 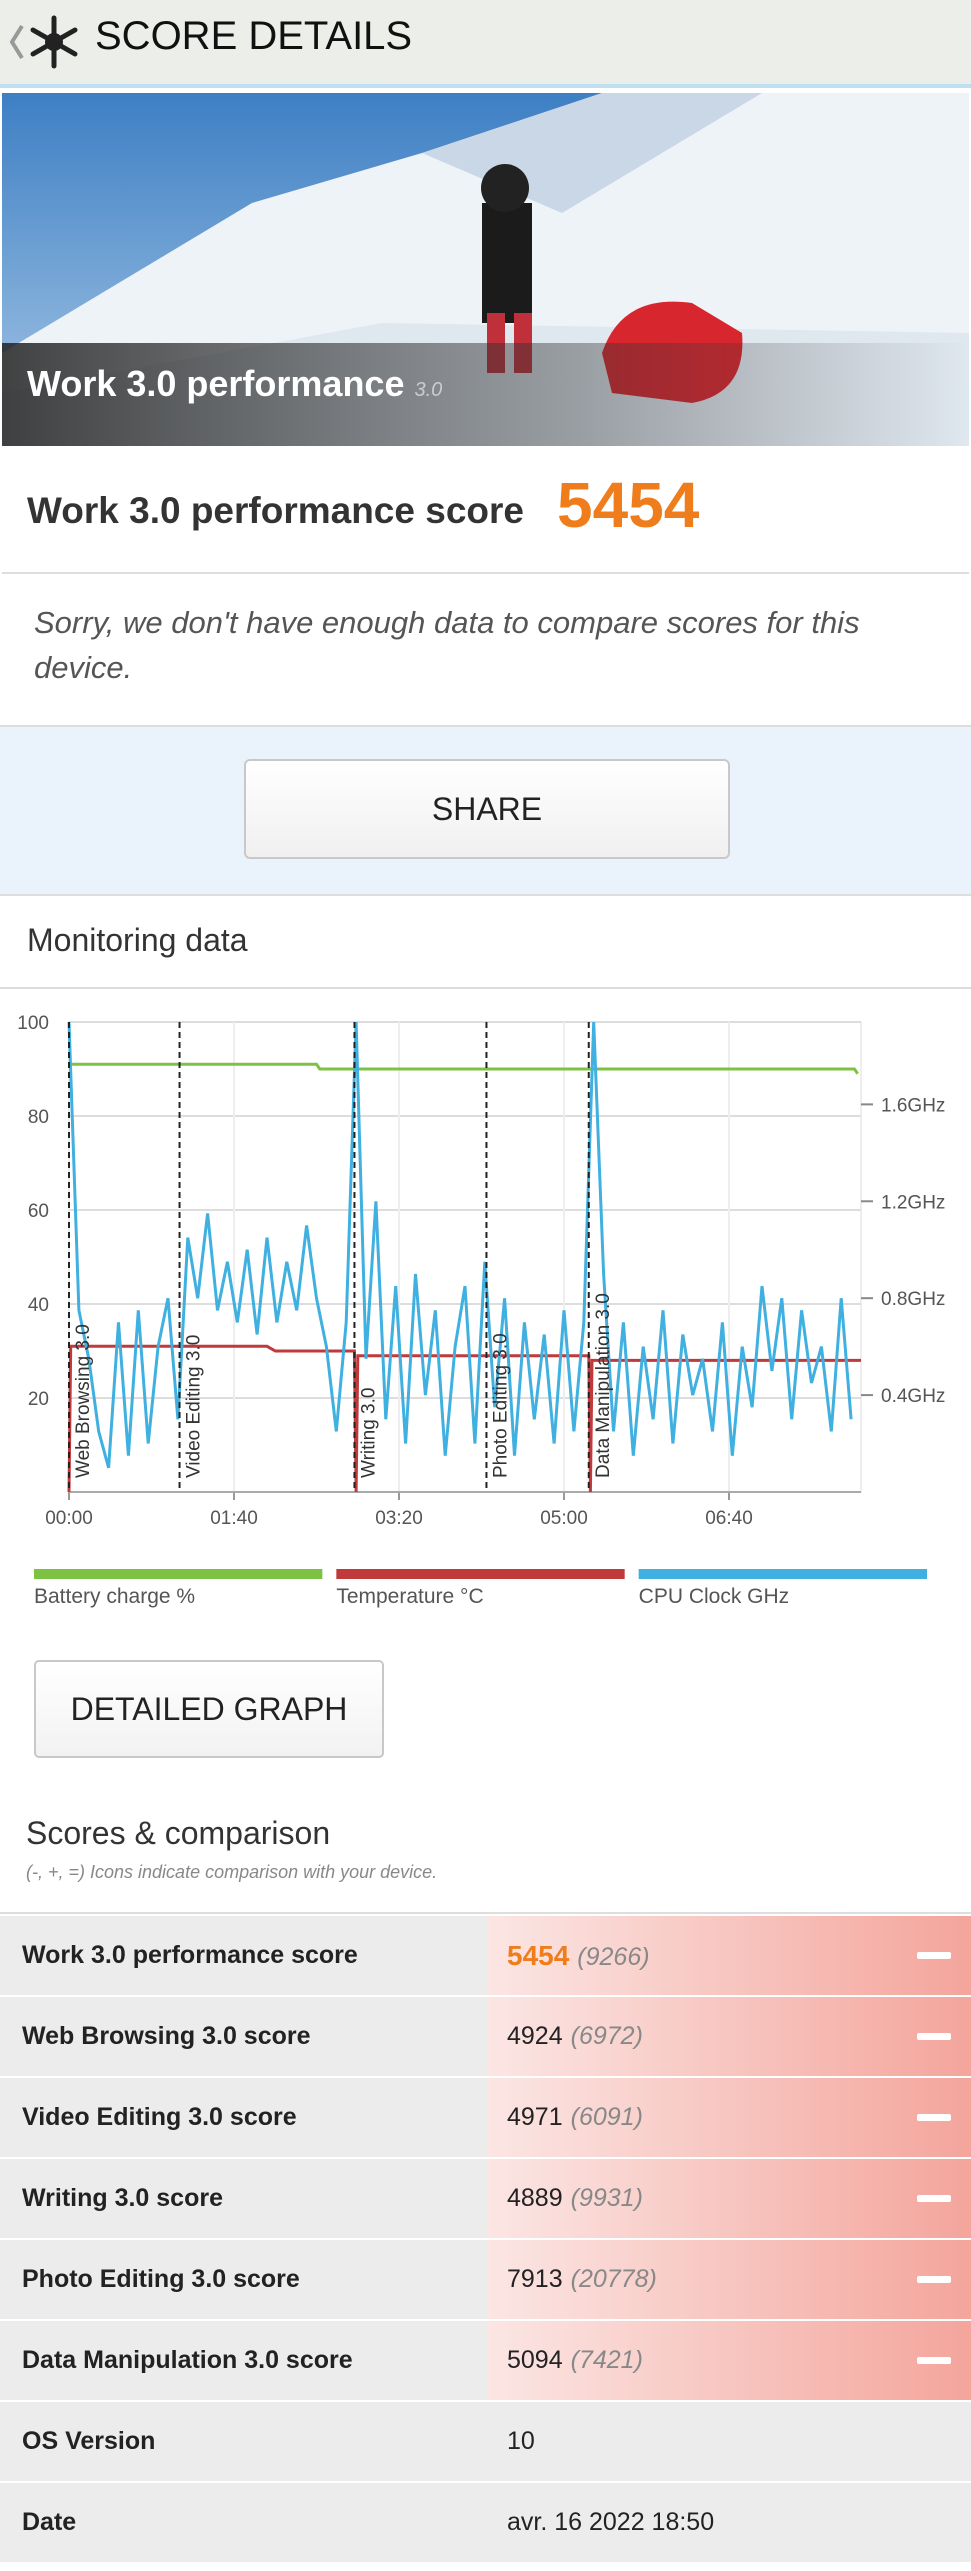 I want to click on row-label: Web Browsing 3.0 score, so click(x=166, y=2036).